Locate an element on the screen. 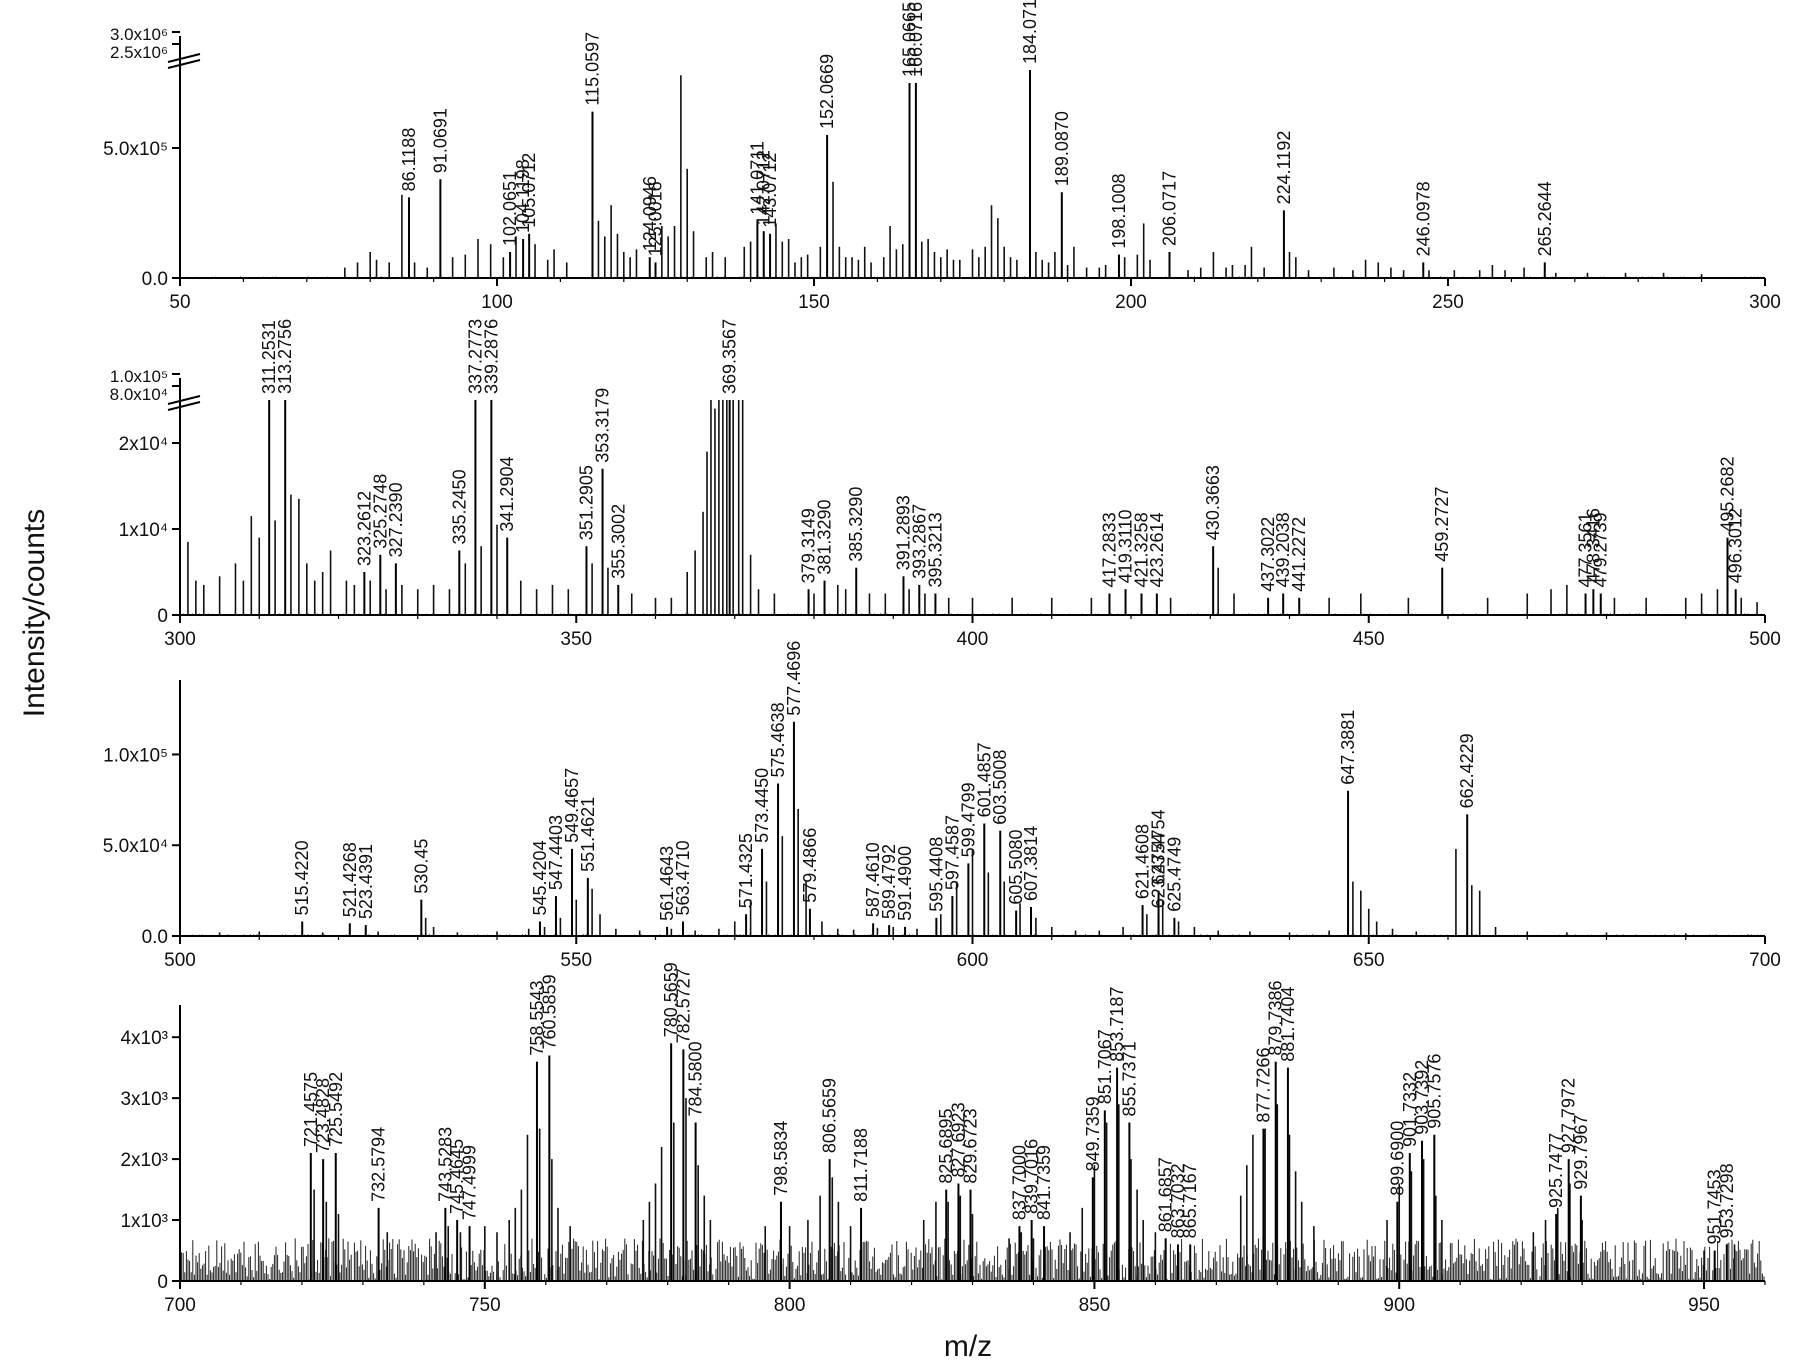 The height and width of the screenshot is (1371, 1796). peak-label: 905.7576 is located at coordinates (1434, 1091).